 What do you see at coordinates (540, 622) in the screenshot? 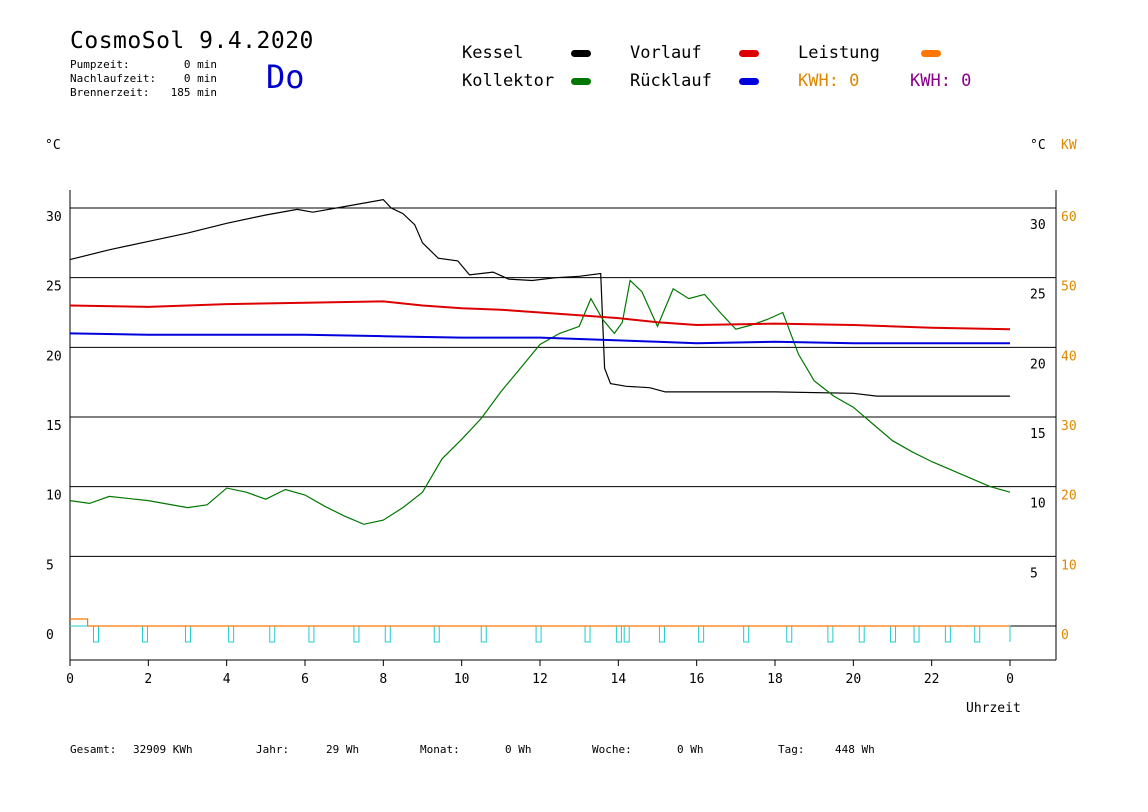
I see `series-line-leistung` at bounding box center [540, 622].